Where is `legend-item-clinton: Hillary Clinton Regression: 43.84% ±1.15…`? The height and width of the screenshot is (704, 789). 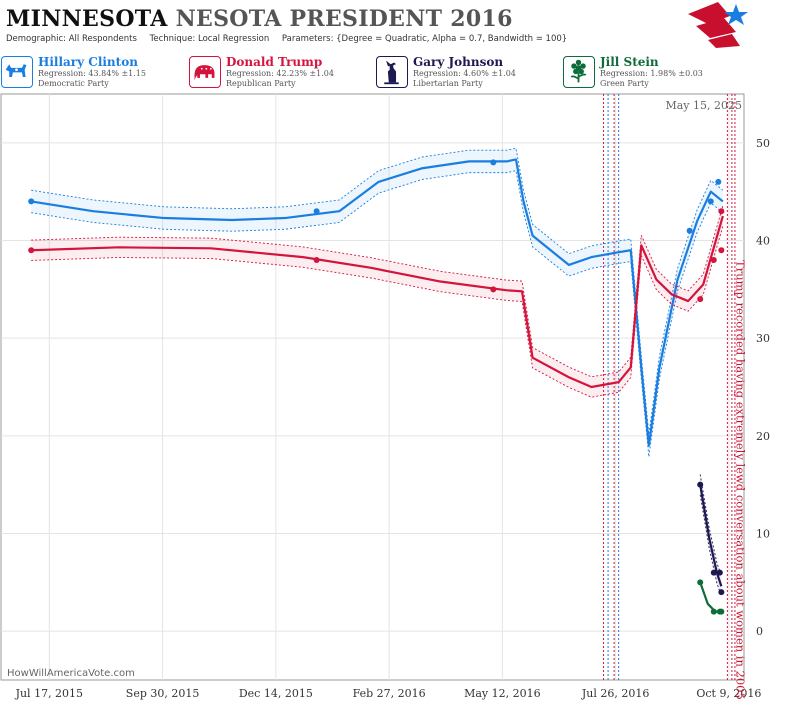 legend-item-clinton: Hillary Clinton Regression: 43.84% ±1.15… is located at coordinates (90, 73).